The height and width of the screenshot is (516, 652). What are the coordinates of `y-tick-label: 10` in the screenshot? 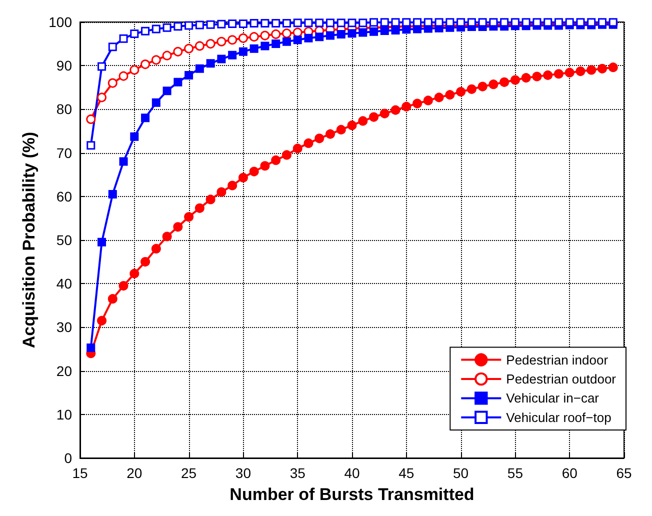 It's located at (64, 414).